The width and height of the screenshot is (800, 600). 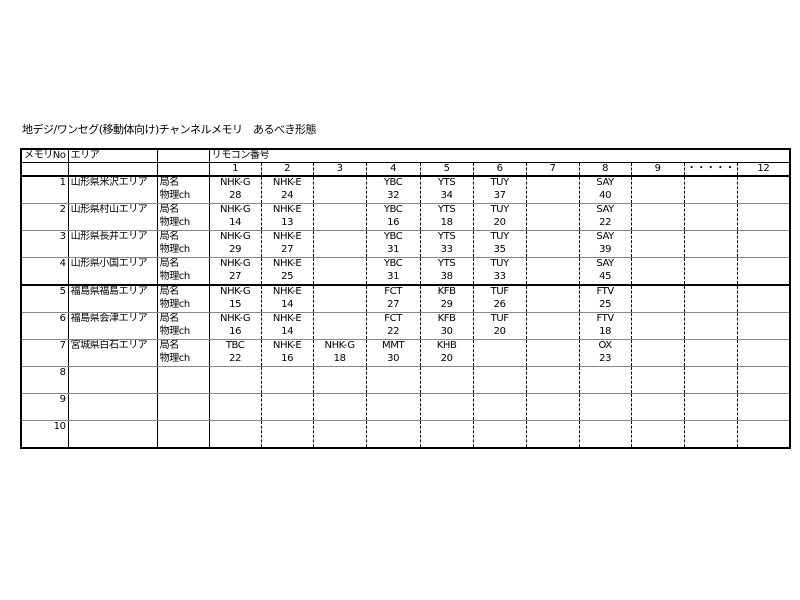 What do you see at coordinates (605, 249) in the screenshot?
I see `physical-channel: 39` at bounding box center [605, 249].